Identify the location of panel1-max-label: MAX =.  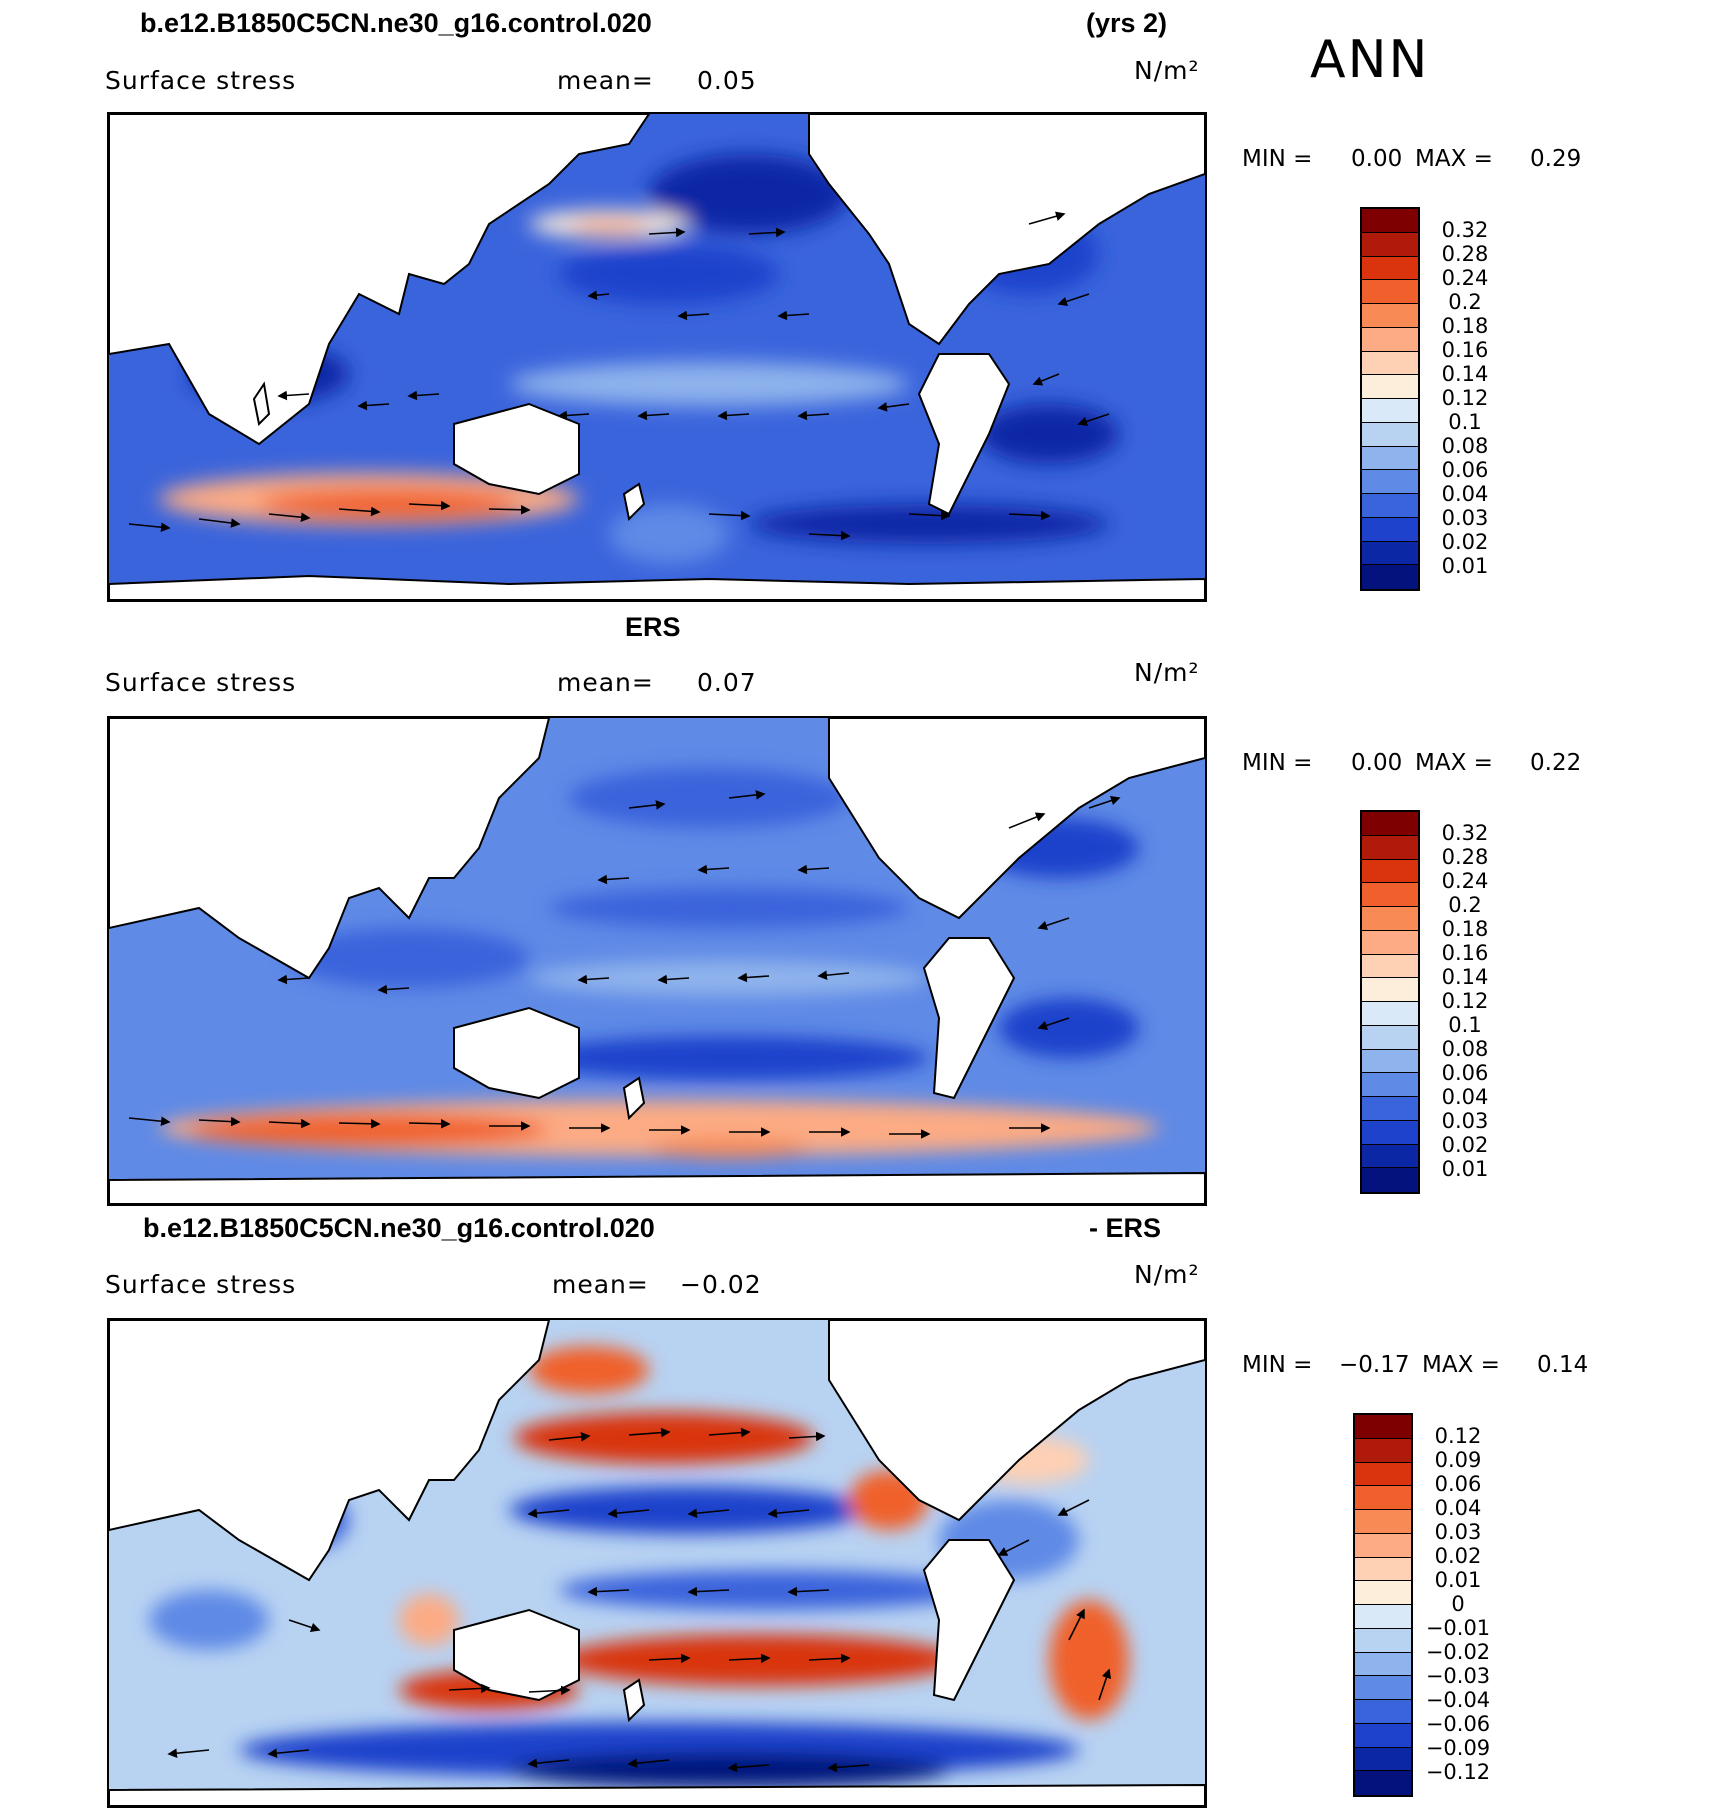
(1454, 159).